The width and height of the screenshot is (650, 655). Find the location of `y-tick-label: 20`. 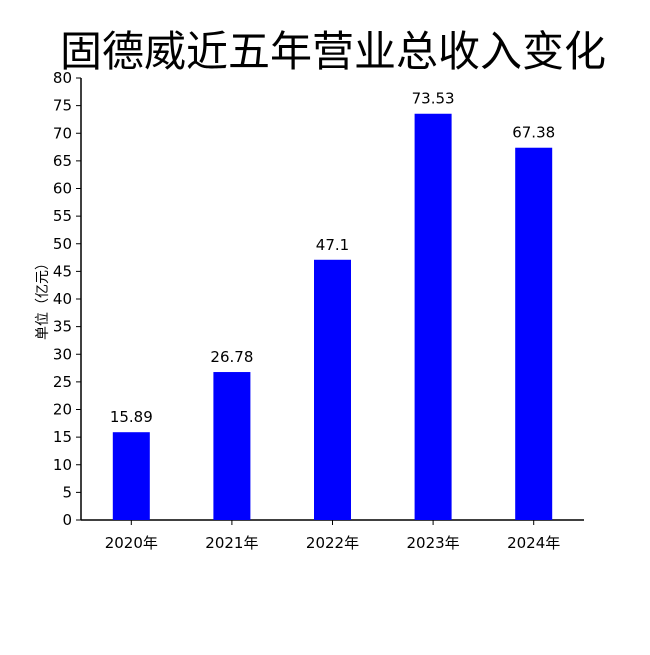

y-tick-label: 20 is located at coordinates (62, 410).